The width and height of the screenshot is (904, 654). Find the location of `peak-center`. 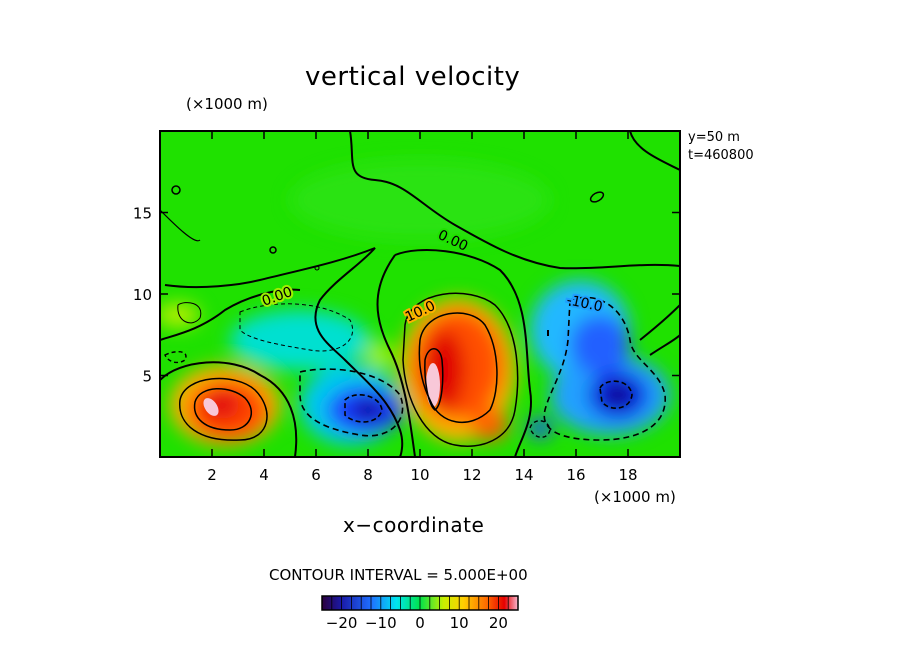

peak-center is located at coordinates (433, 385).